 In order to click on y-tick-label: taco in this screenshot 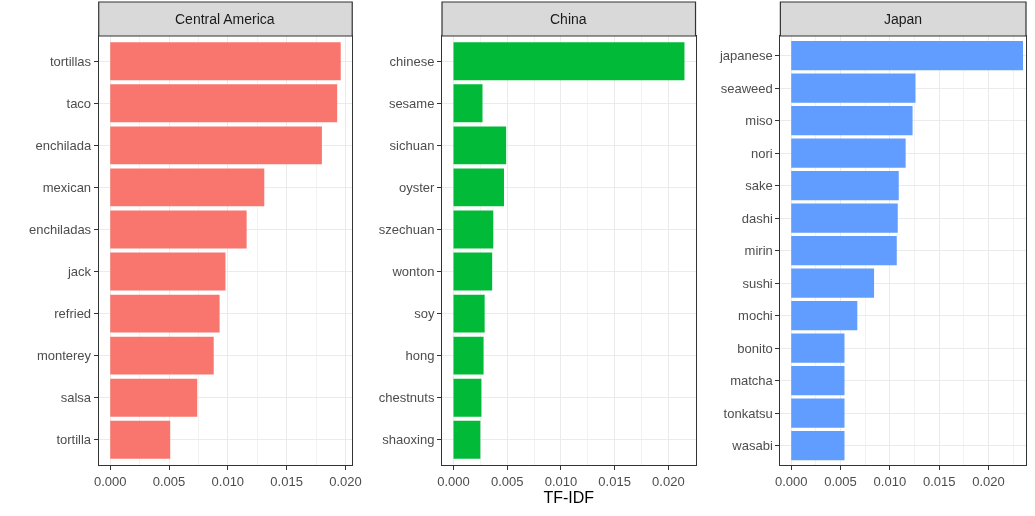, I will do `click(79, 103)`.